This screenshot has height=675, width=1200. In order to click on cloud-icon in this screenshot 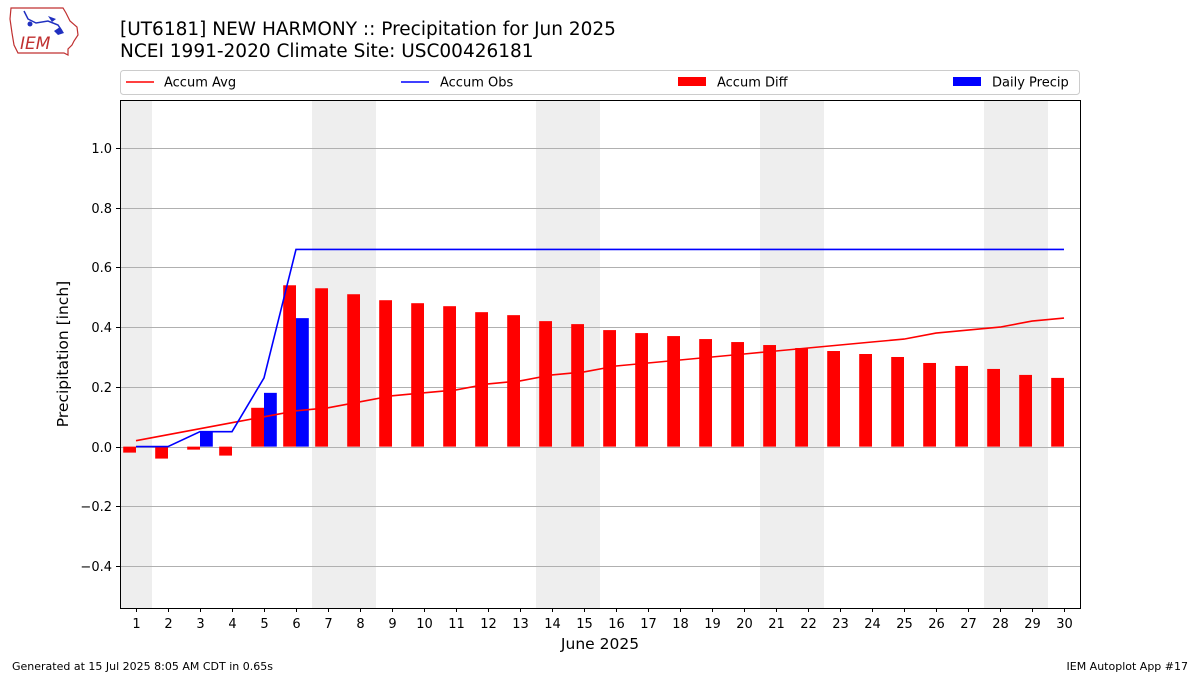, I will do `click(59, 31)`.